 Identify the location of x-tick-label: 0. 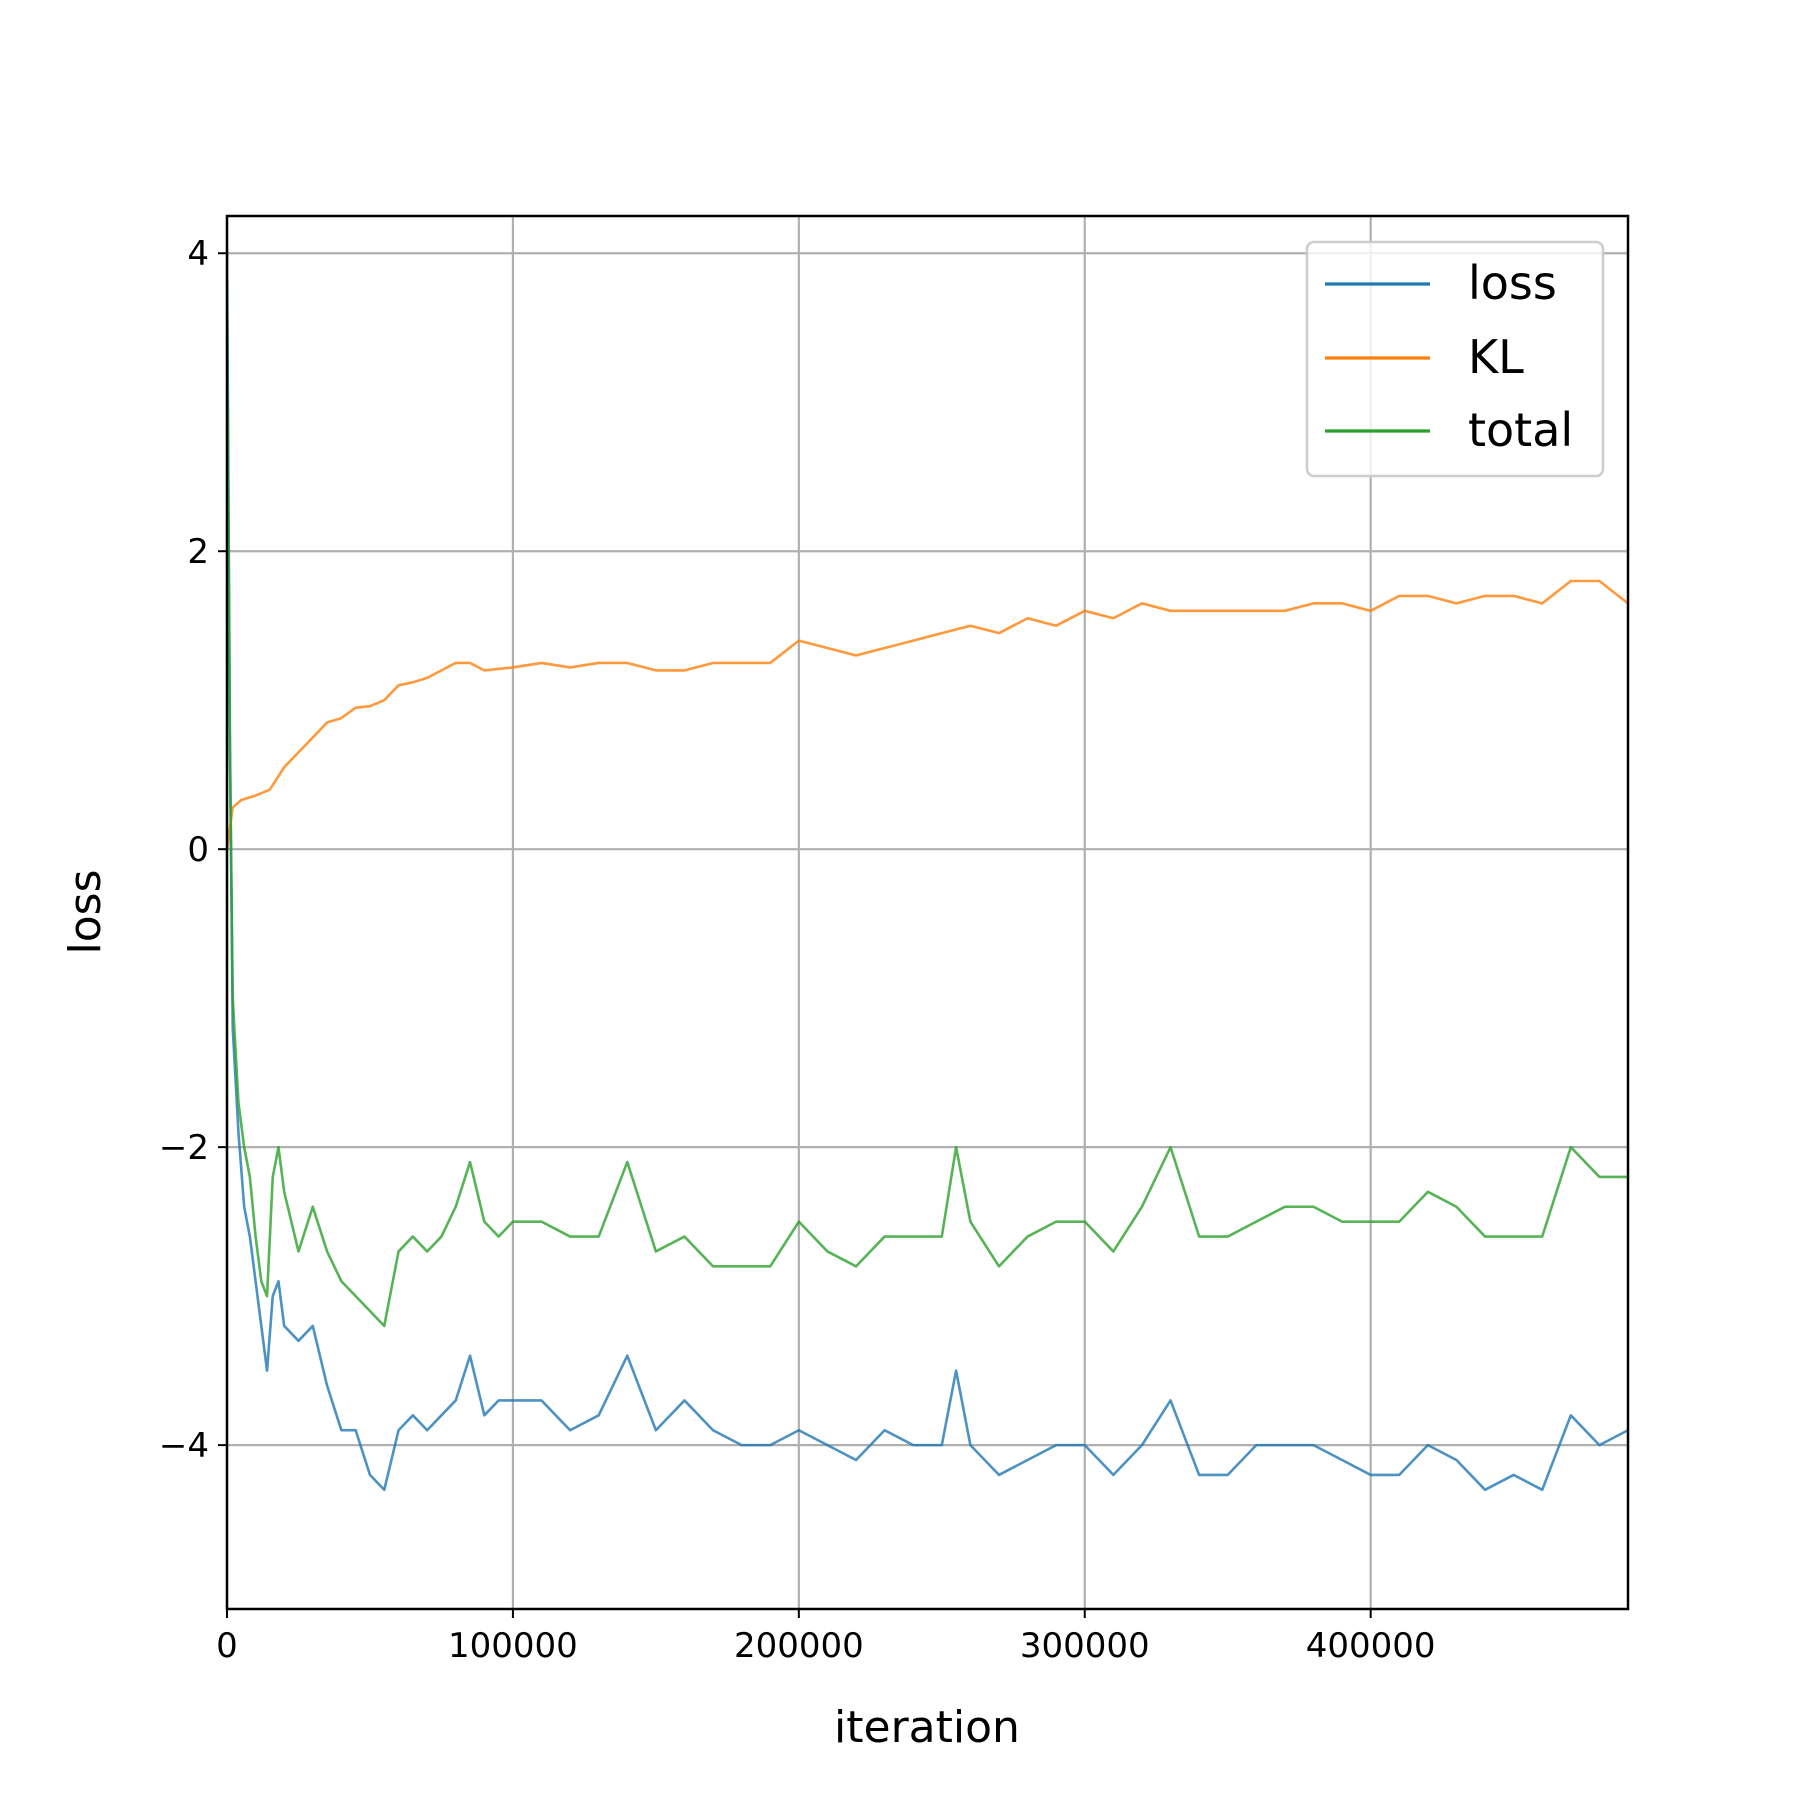
(227, 1646).